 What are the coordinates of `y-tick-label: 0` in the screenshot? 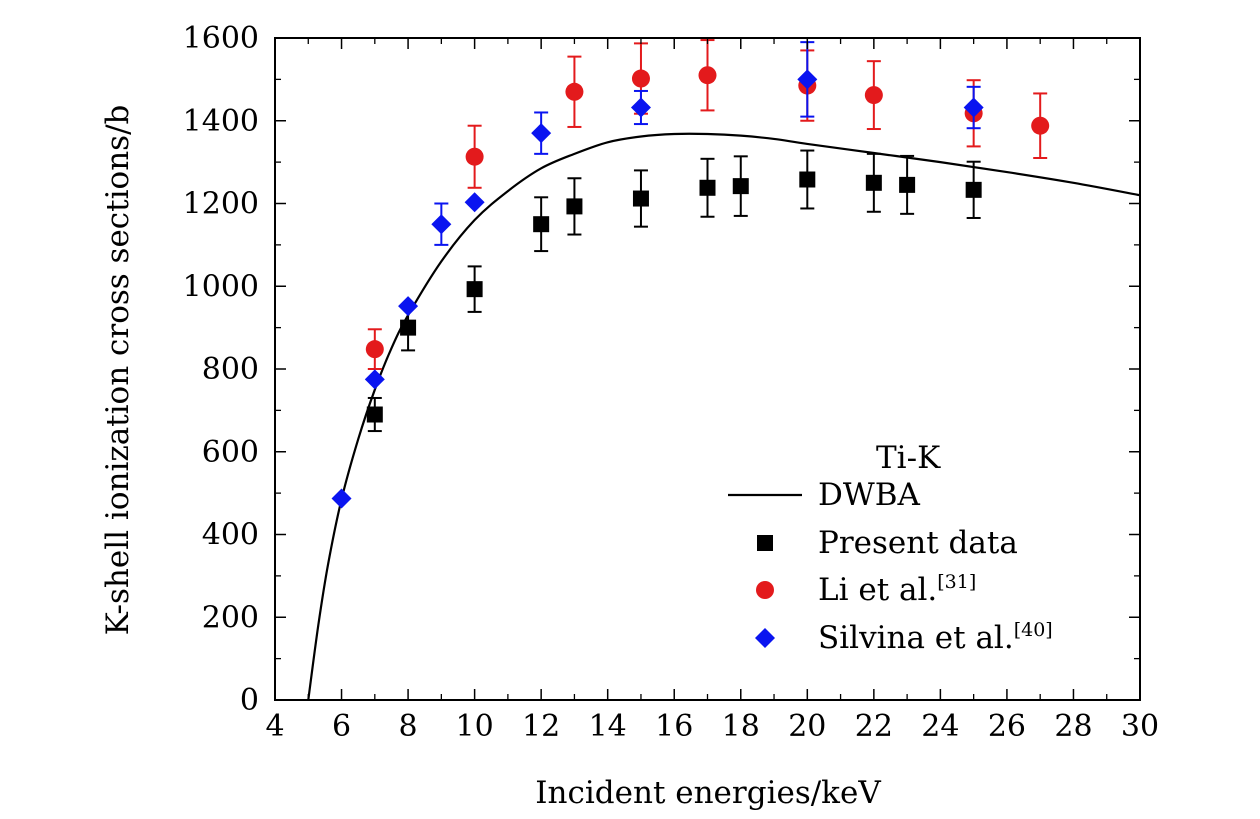 It's located at (249, 700).